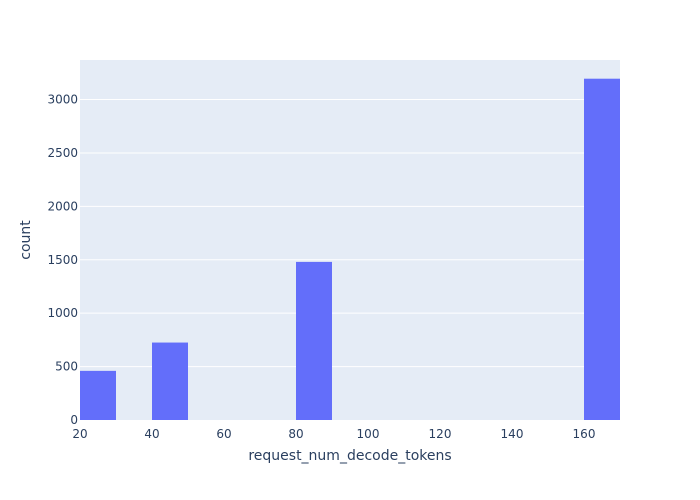 The width and height of the screenshot is (700, 500). What do you see at coordinates (79, 434) in the screenshot?
I see `x-tick-label: 20` at bounding box center [79, 434].